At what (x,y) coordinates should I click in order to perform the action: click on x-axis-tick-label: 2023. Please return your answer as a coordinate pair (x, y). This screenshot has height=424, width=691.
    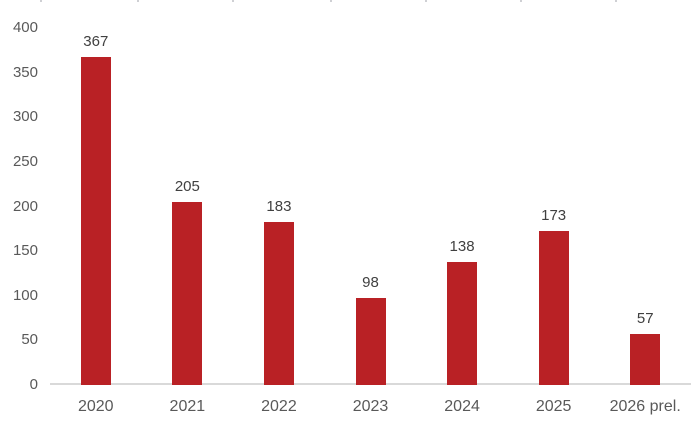
    Looking at the image, I should click on (370, 406).